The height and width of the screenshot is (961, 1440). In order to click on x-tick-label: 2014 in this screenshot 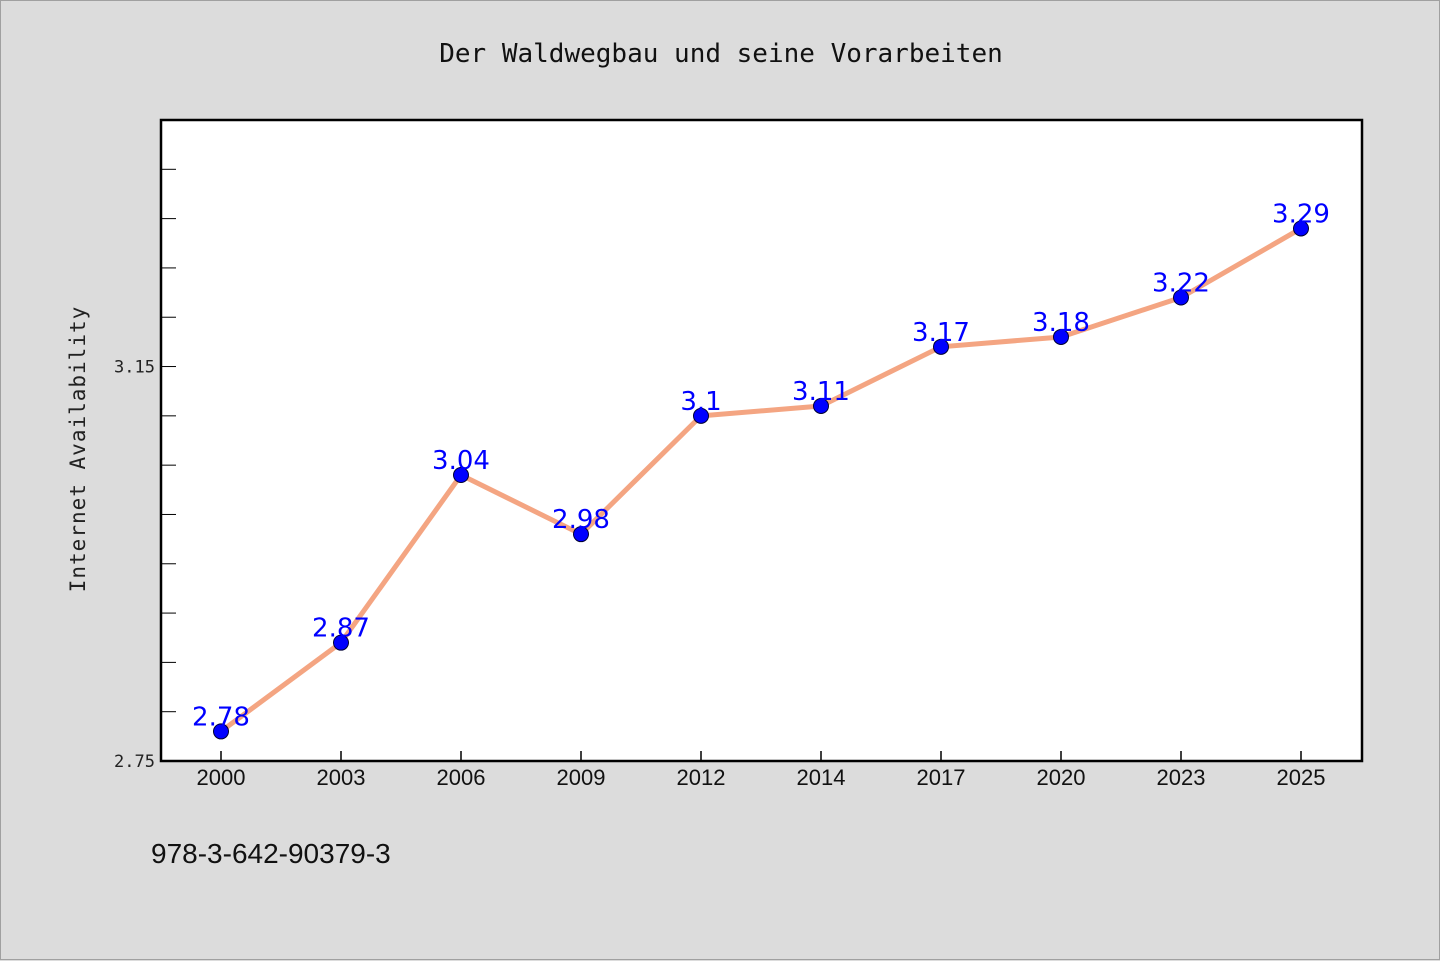, I will do `click(821, 777)`.